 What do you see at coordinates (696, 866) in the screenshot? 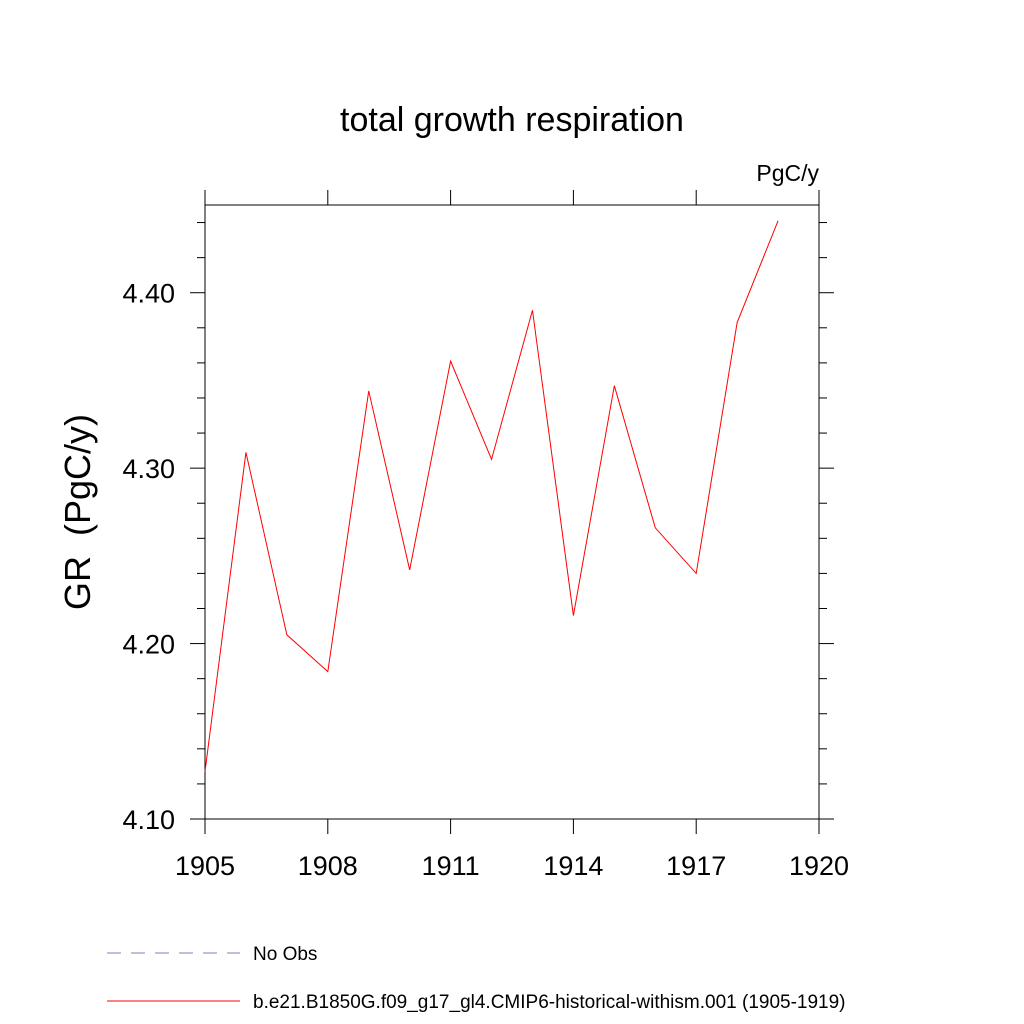
I see `x-tick-label: 1917` at bounding box center [696, 866].